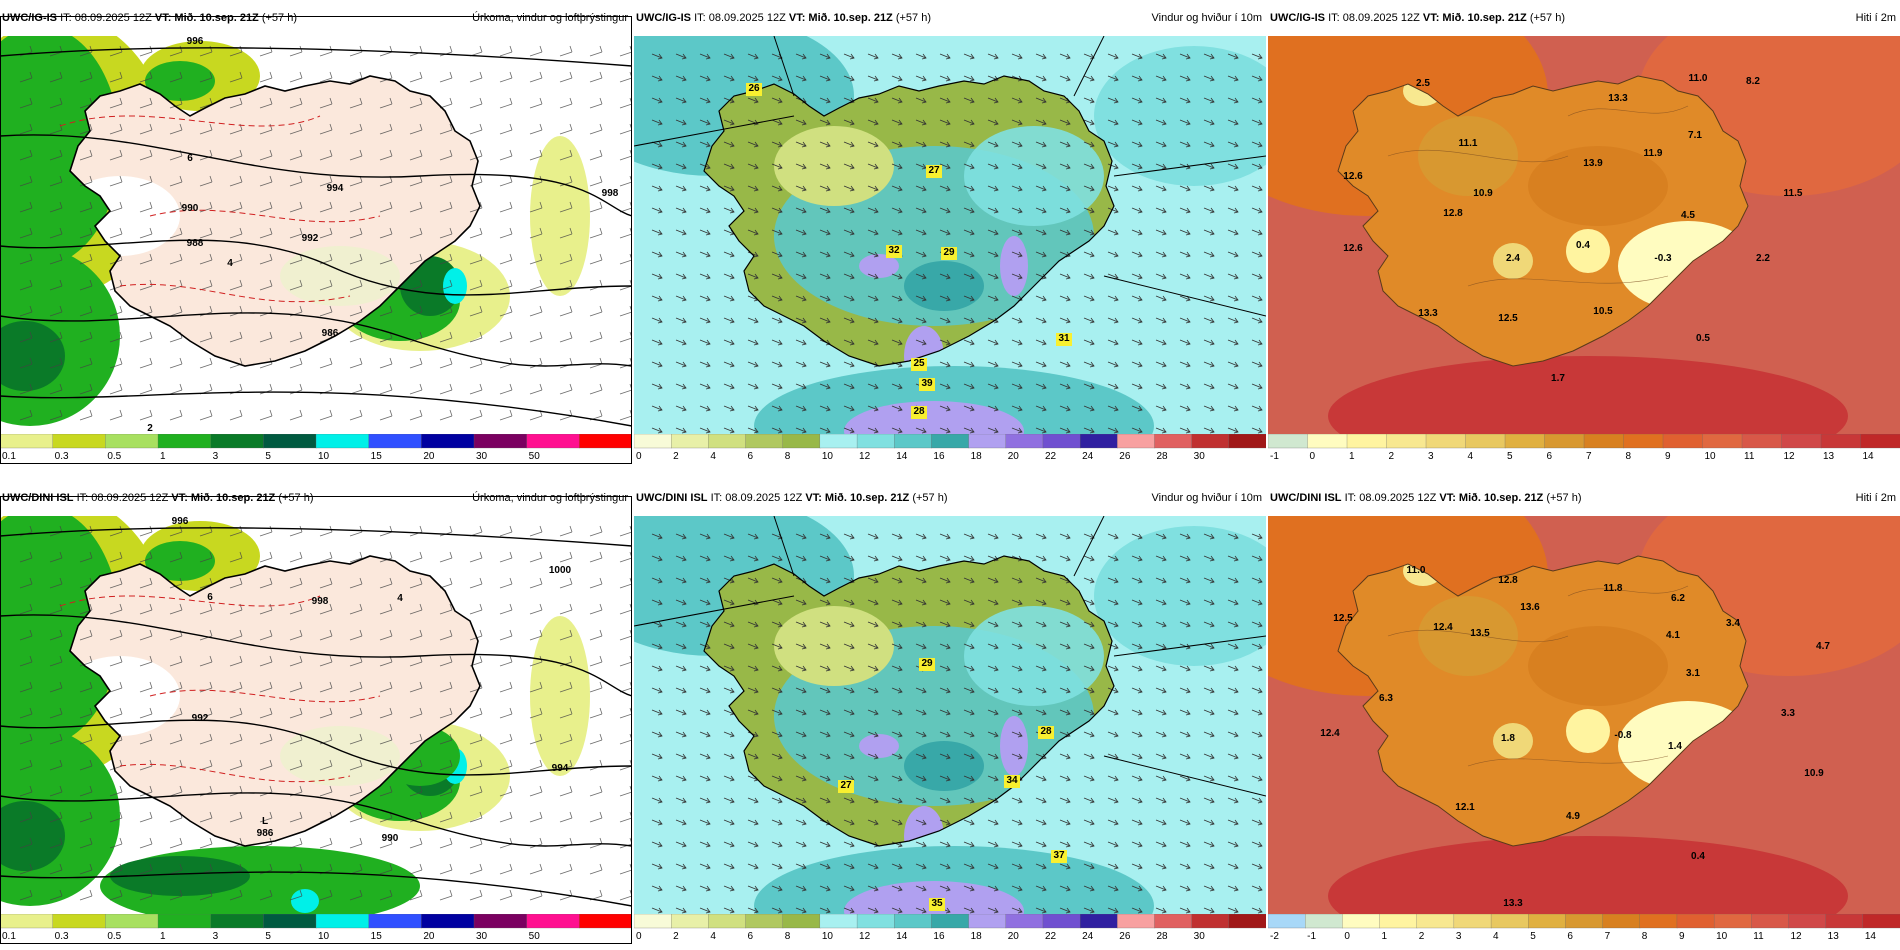  Describe the element at coordinates (150, 428) in the screenshot. I see `map-value-label: 2` at that location.